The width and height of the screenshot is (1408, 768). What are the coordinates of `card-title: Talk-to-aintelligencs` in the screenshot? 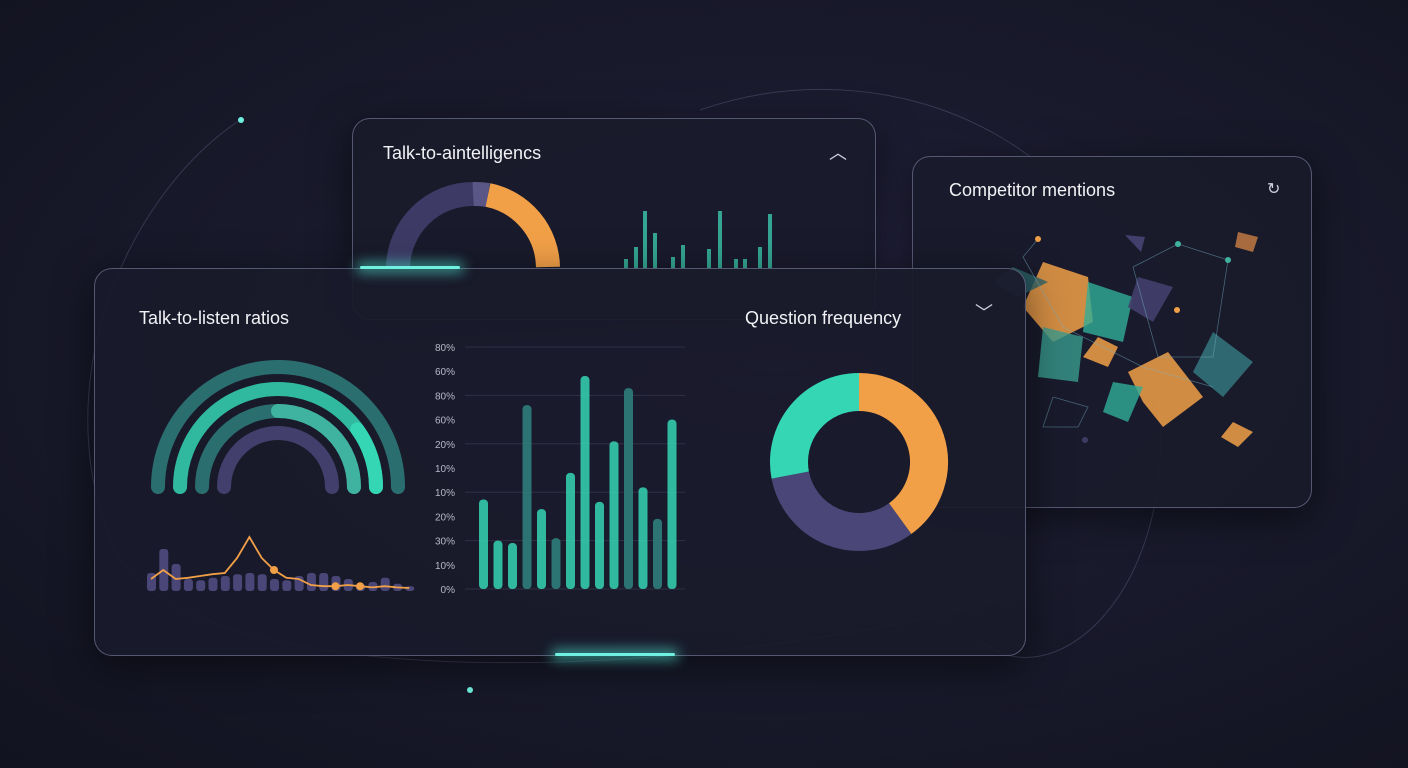 It's located at (462, 153).